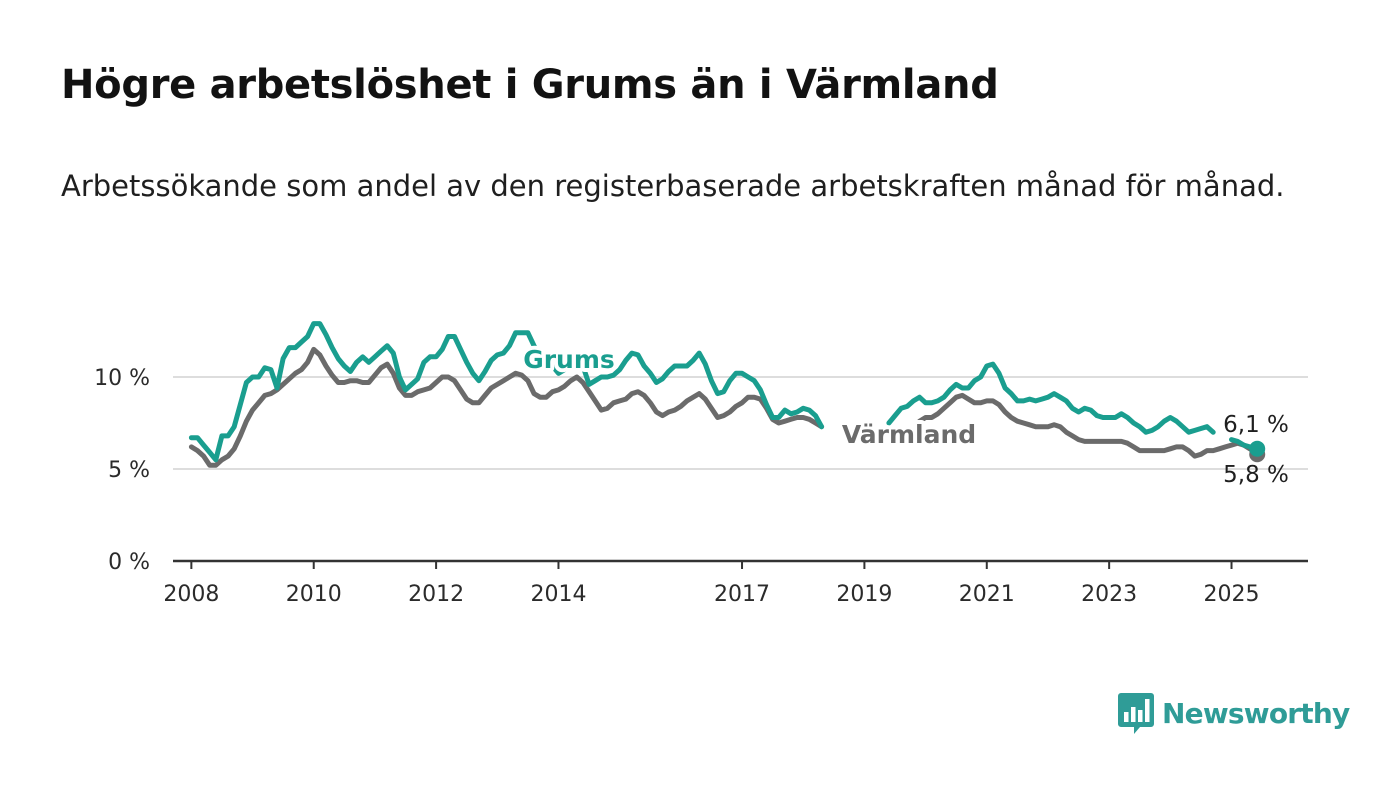 This screenshot has height=794, width=1400. What do you see at coordinates (530, 85) in the screenshot?
I see `chart-title: Högre arbetslöshet i Grums än i Värmland` at bounding box center [530, 85].